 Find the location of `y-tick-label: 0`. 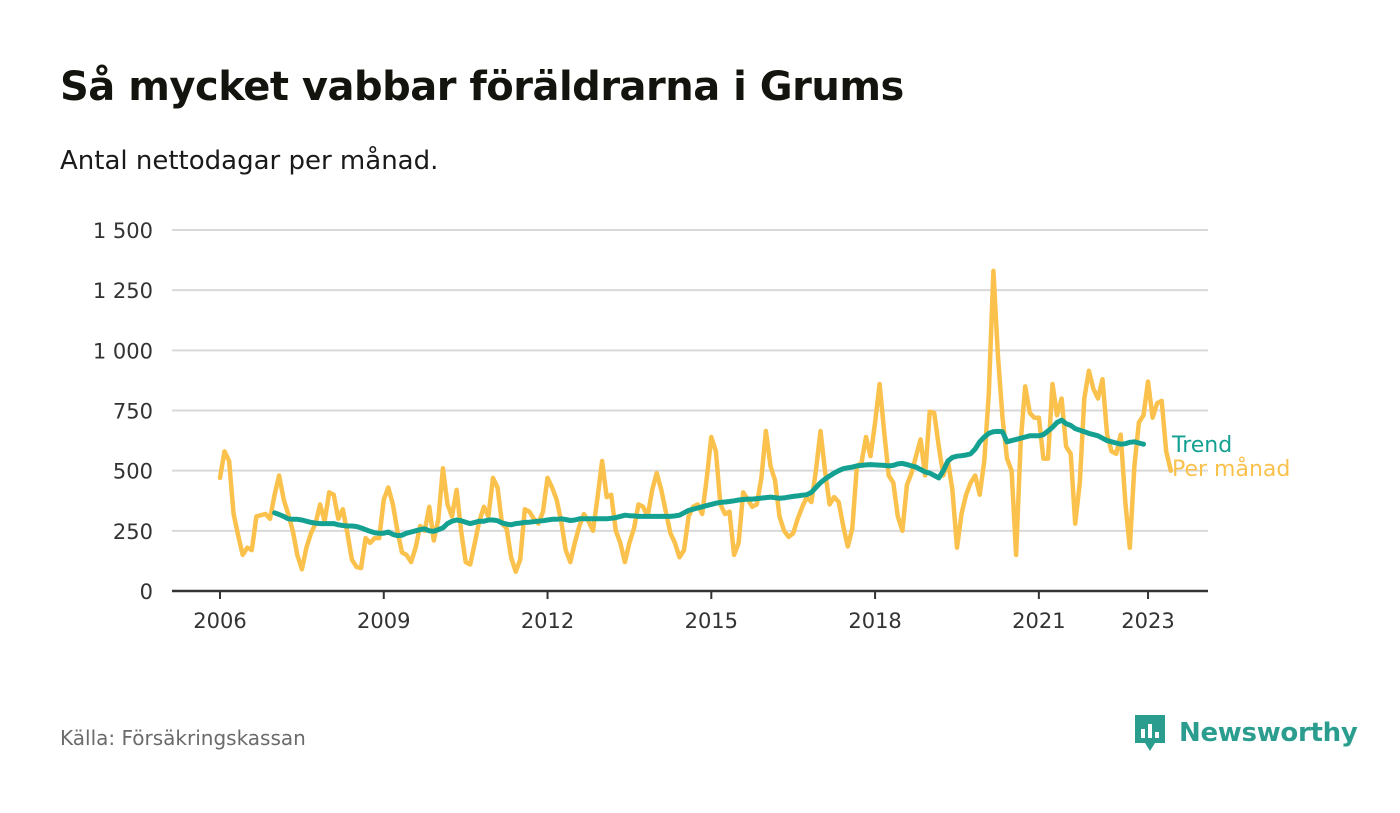

y-tick-label: 0 is located at coordinates (146, 592).